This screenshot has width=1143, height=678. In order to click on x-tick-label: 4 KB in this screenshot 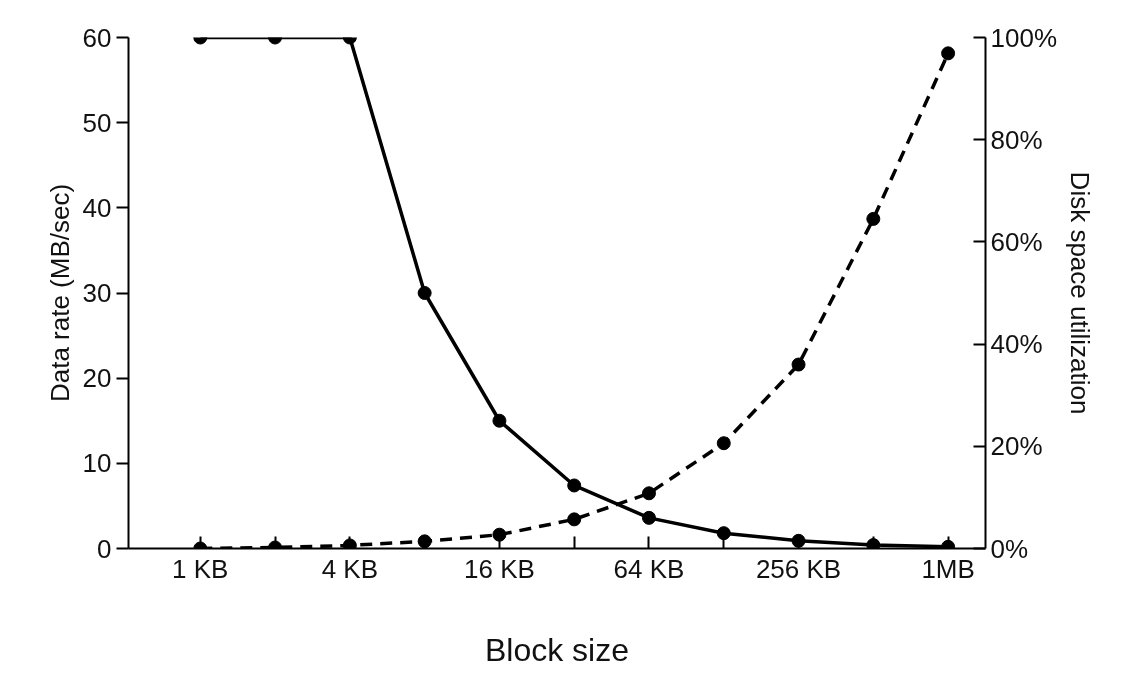, I will do `click(350, 568)`.